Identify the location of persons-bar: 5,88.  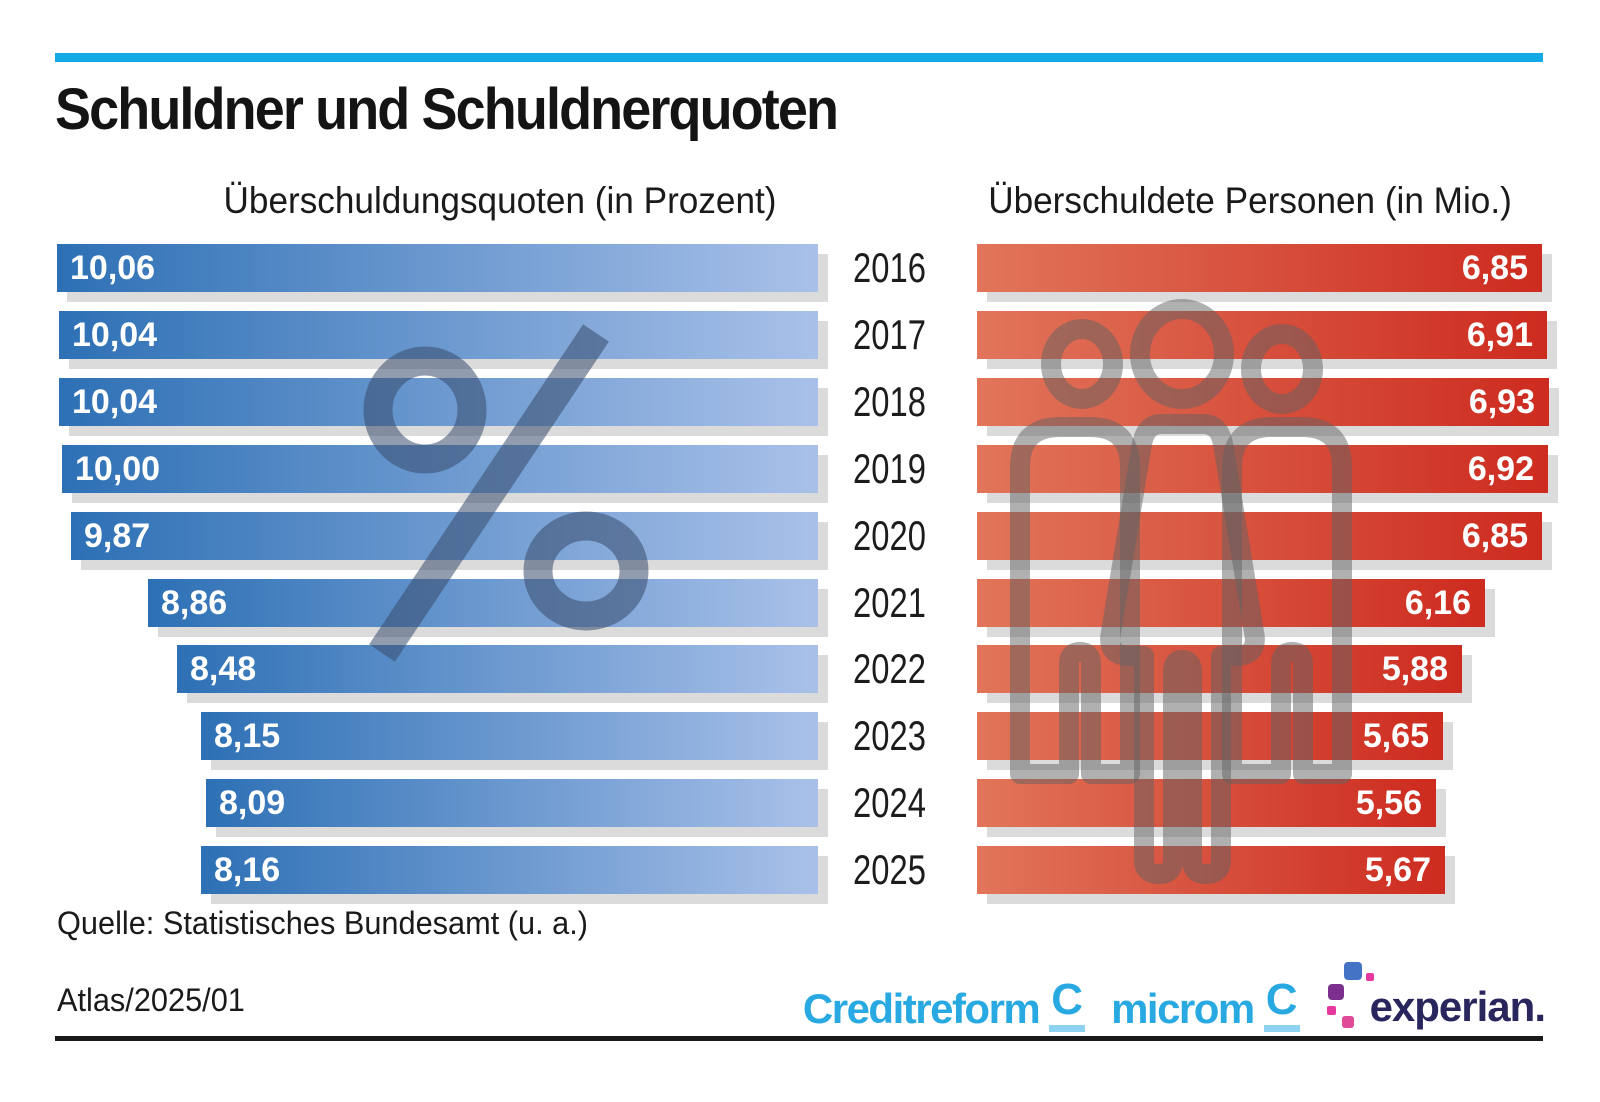
(1219, 669).